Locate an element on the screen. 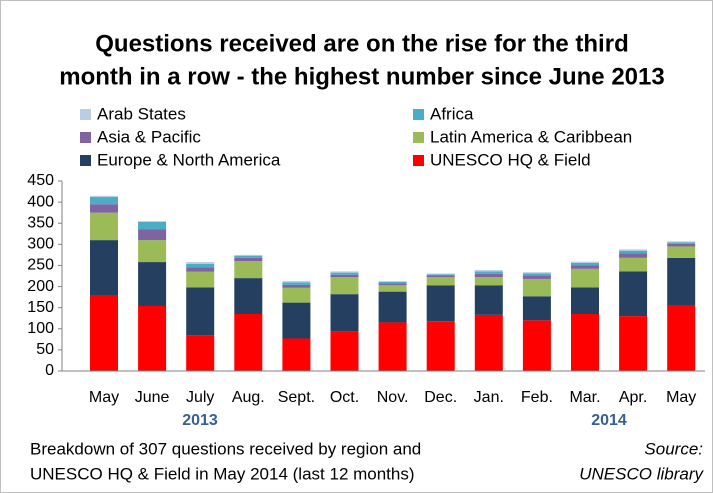 The image size is (713, 493). x-tick-label: Dec. is located at coordinates (440, 397).